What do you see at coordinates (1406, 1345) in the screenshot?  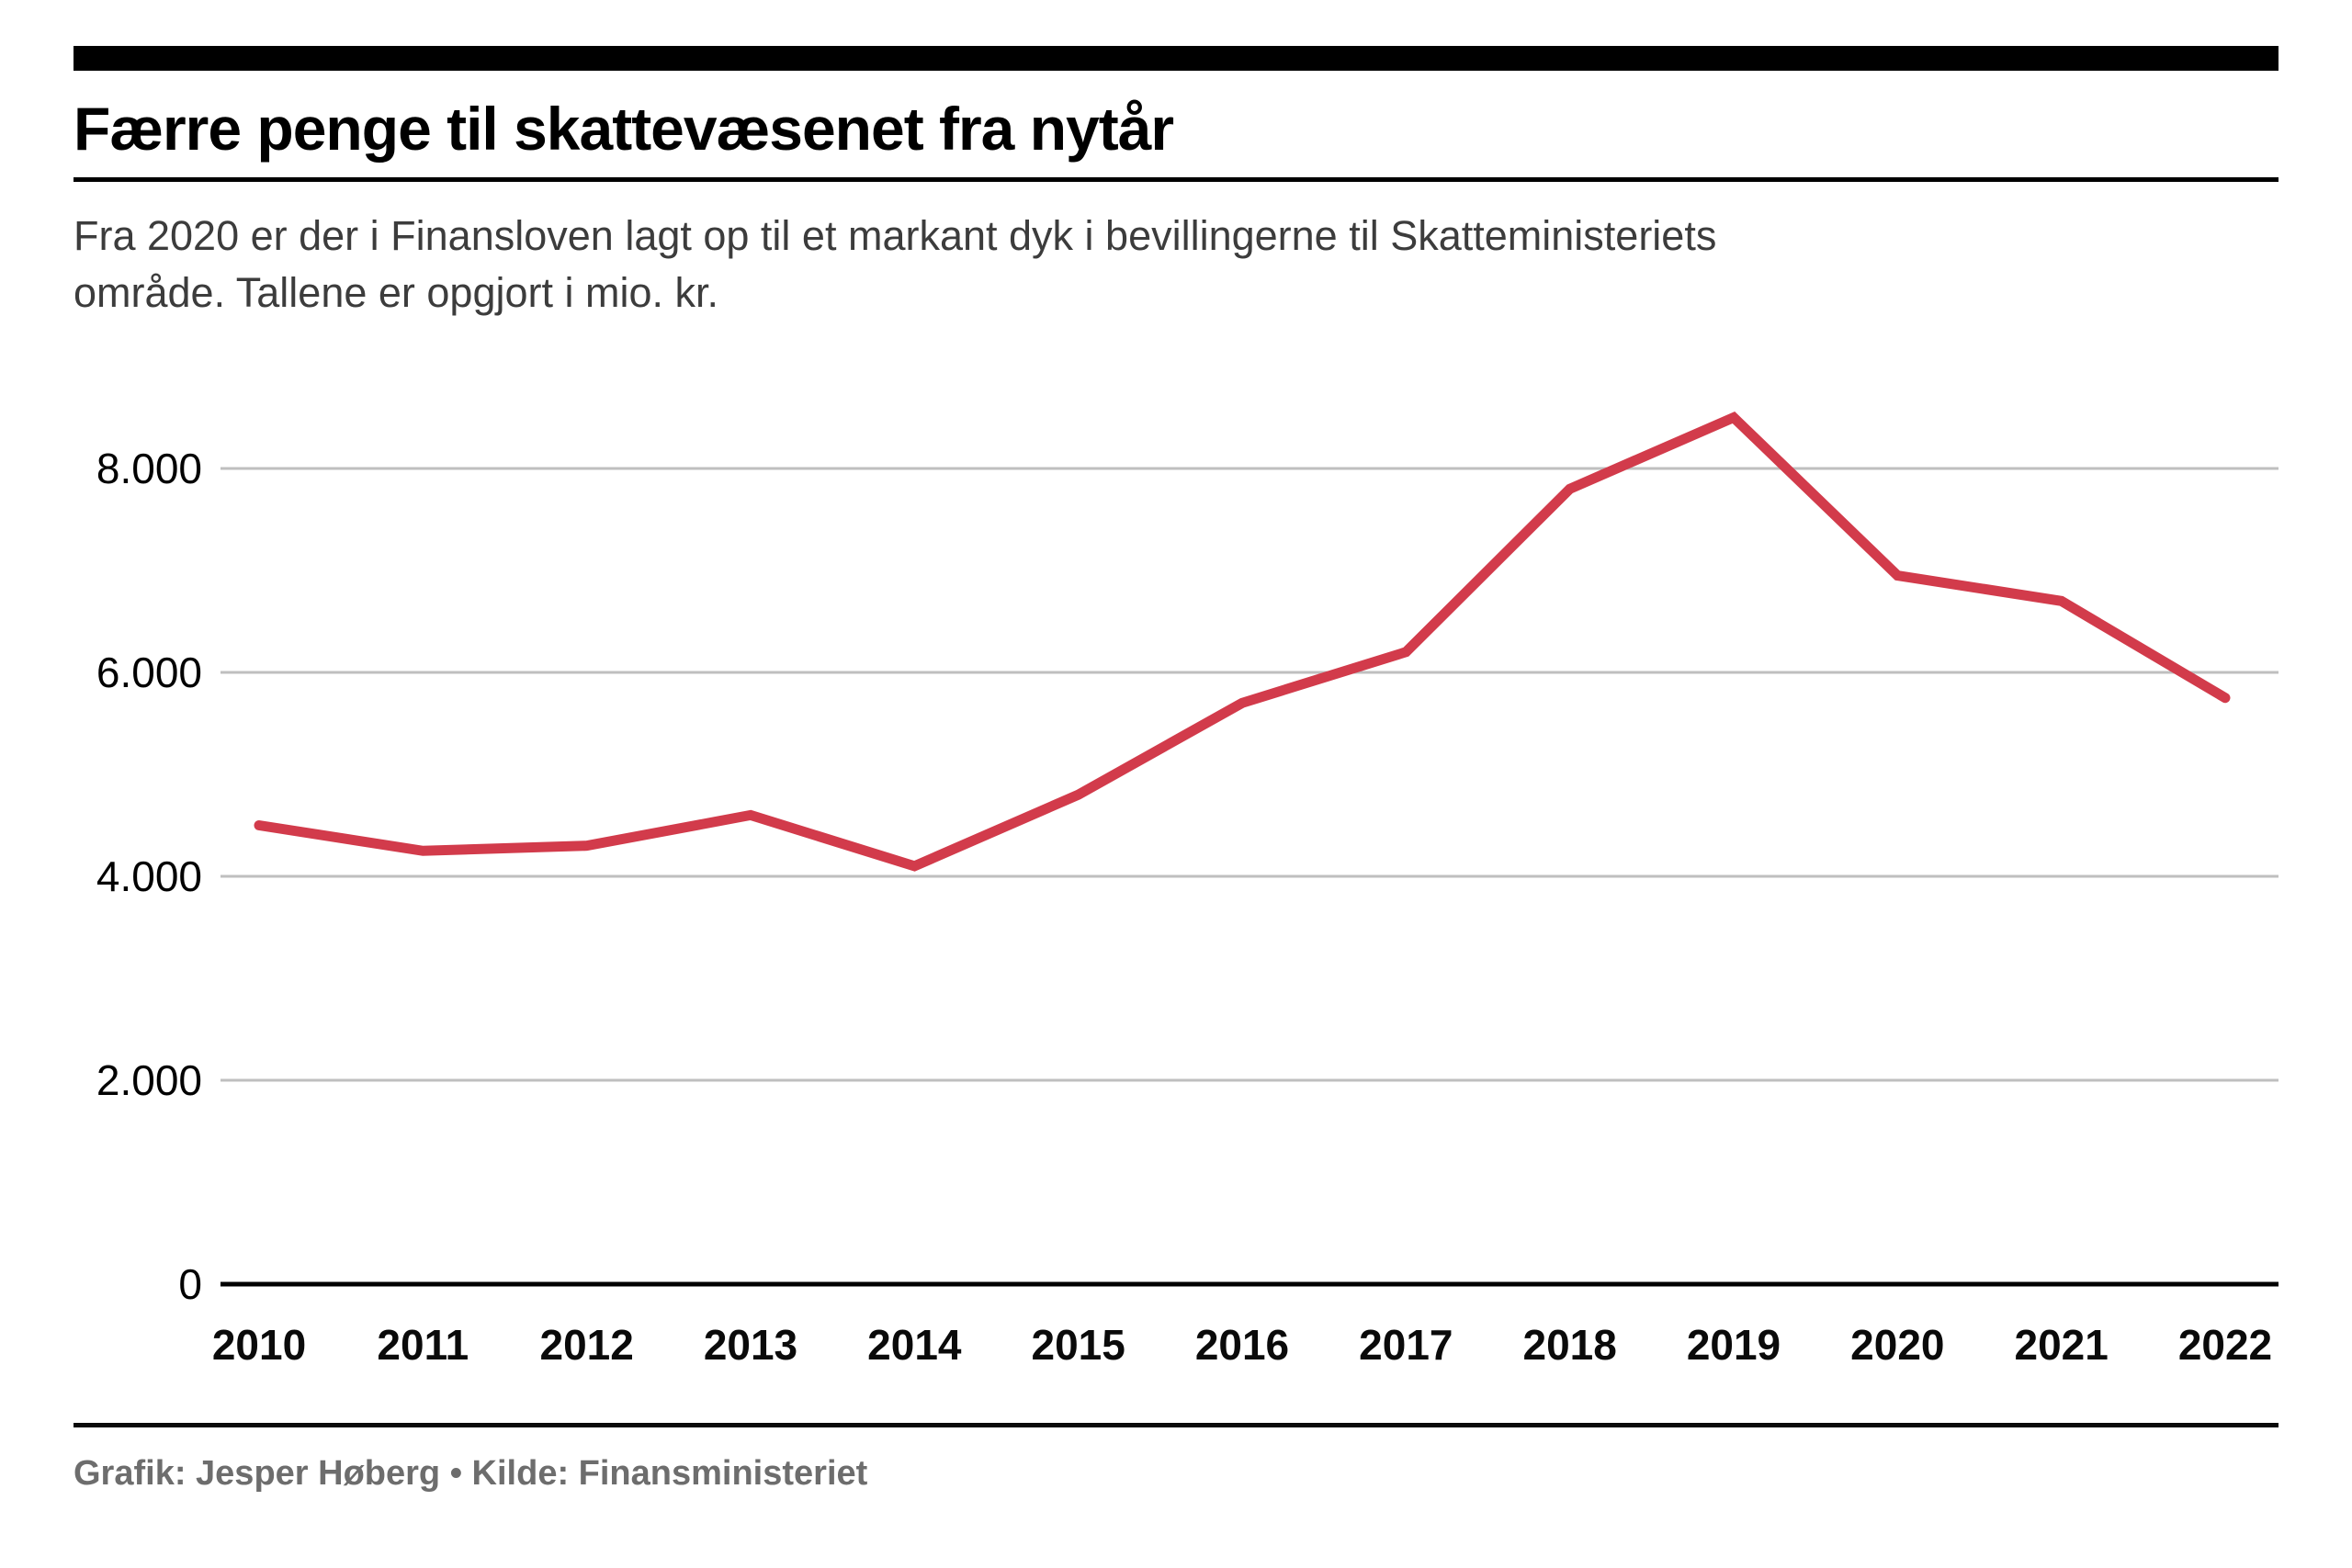 I see `x-axis-tick-label: 2017` at bounding box center [1406, 1345].